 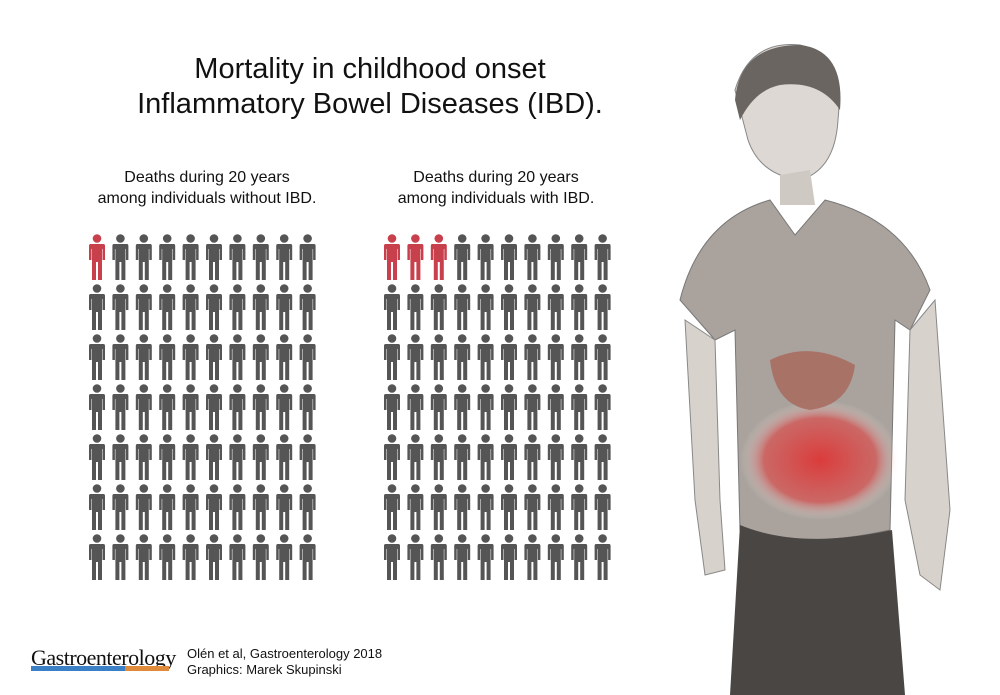 What do you see at coordinates (370, 104) in the screenshot?
I see `title-line-2: Inflammatory Bowel Diseases (IBD).` at bounding box center [370, 104].